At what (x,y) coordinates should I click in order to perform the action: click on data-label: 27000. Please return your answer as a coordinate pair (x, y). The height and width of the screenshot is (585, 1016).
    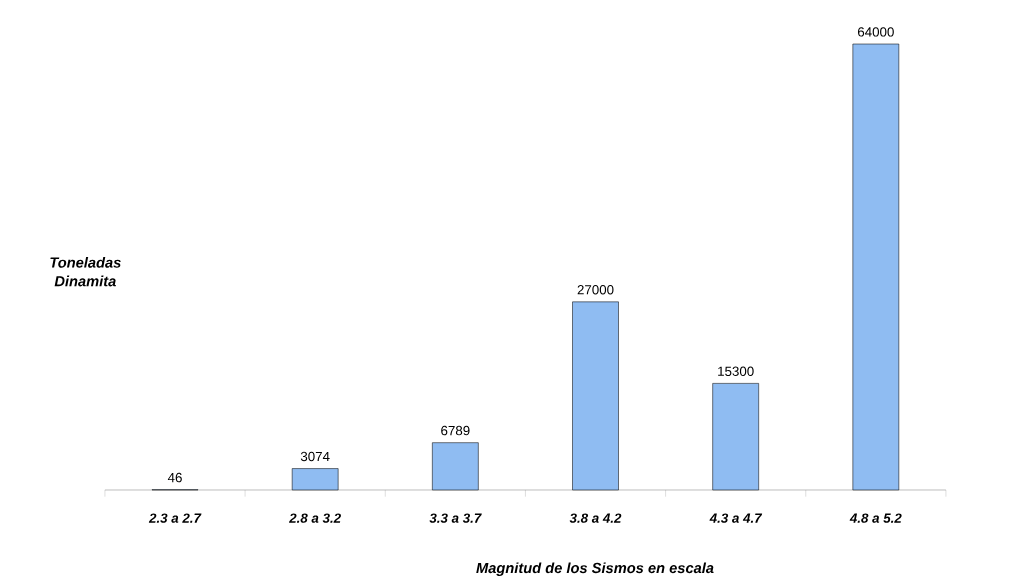
    Looking at the image, I should click on (595, 290).